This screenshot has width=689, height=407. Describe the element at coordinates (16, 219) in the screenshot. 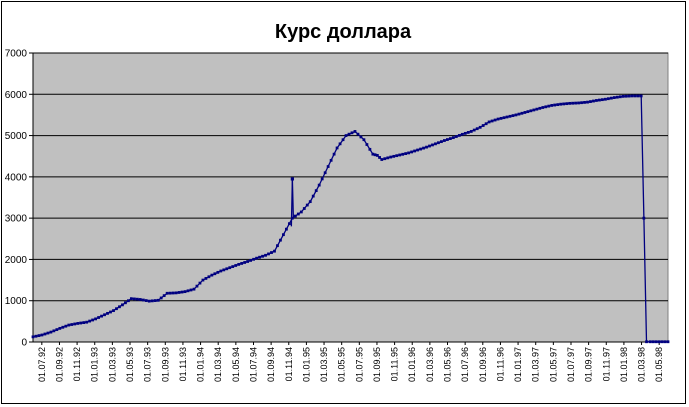

I see `y-tick-label: 3000` at that location.